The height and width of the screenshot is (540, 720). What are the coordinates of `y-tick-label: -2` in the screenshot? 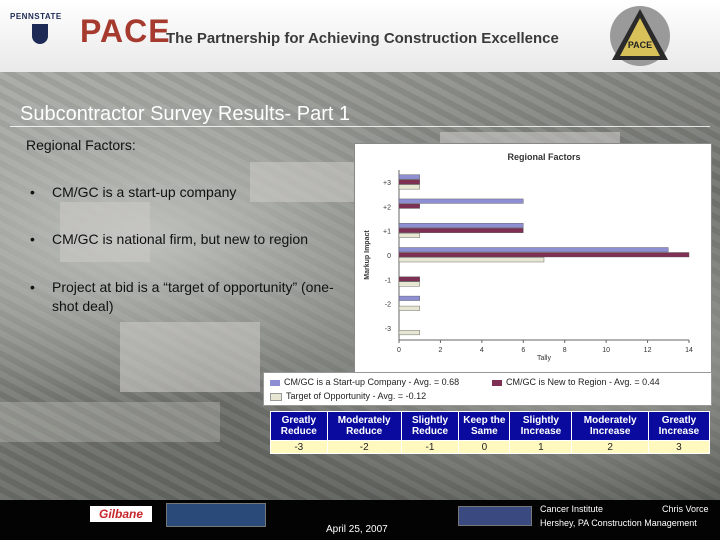 It's located at (388, 305).